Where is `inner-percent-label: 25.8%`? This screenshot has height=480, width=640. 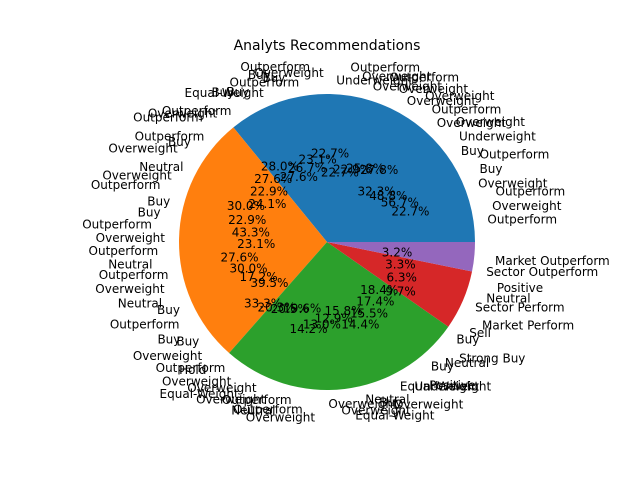
inner-percent-label: 25.8% is located at coordinates (365, 169).